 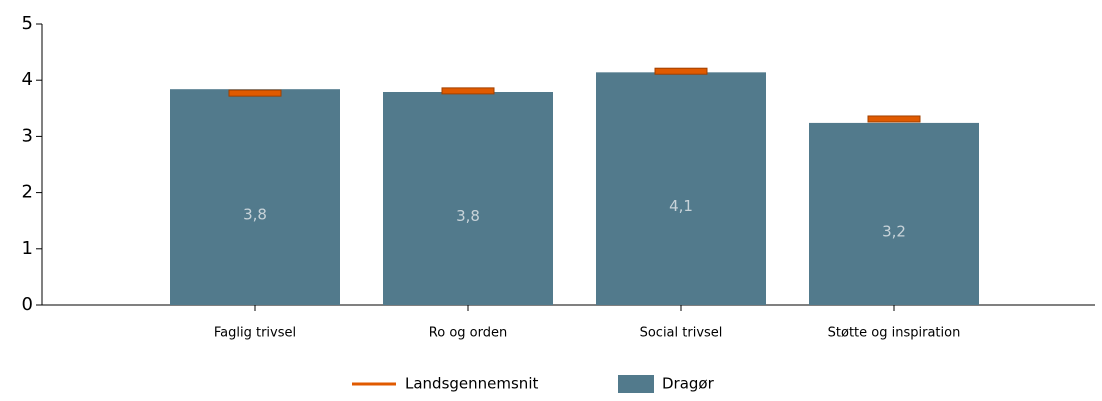 I want to click on value-label: 3,2, so click(x=894, y=231).